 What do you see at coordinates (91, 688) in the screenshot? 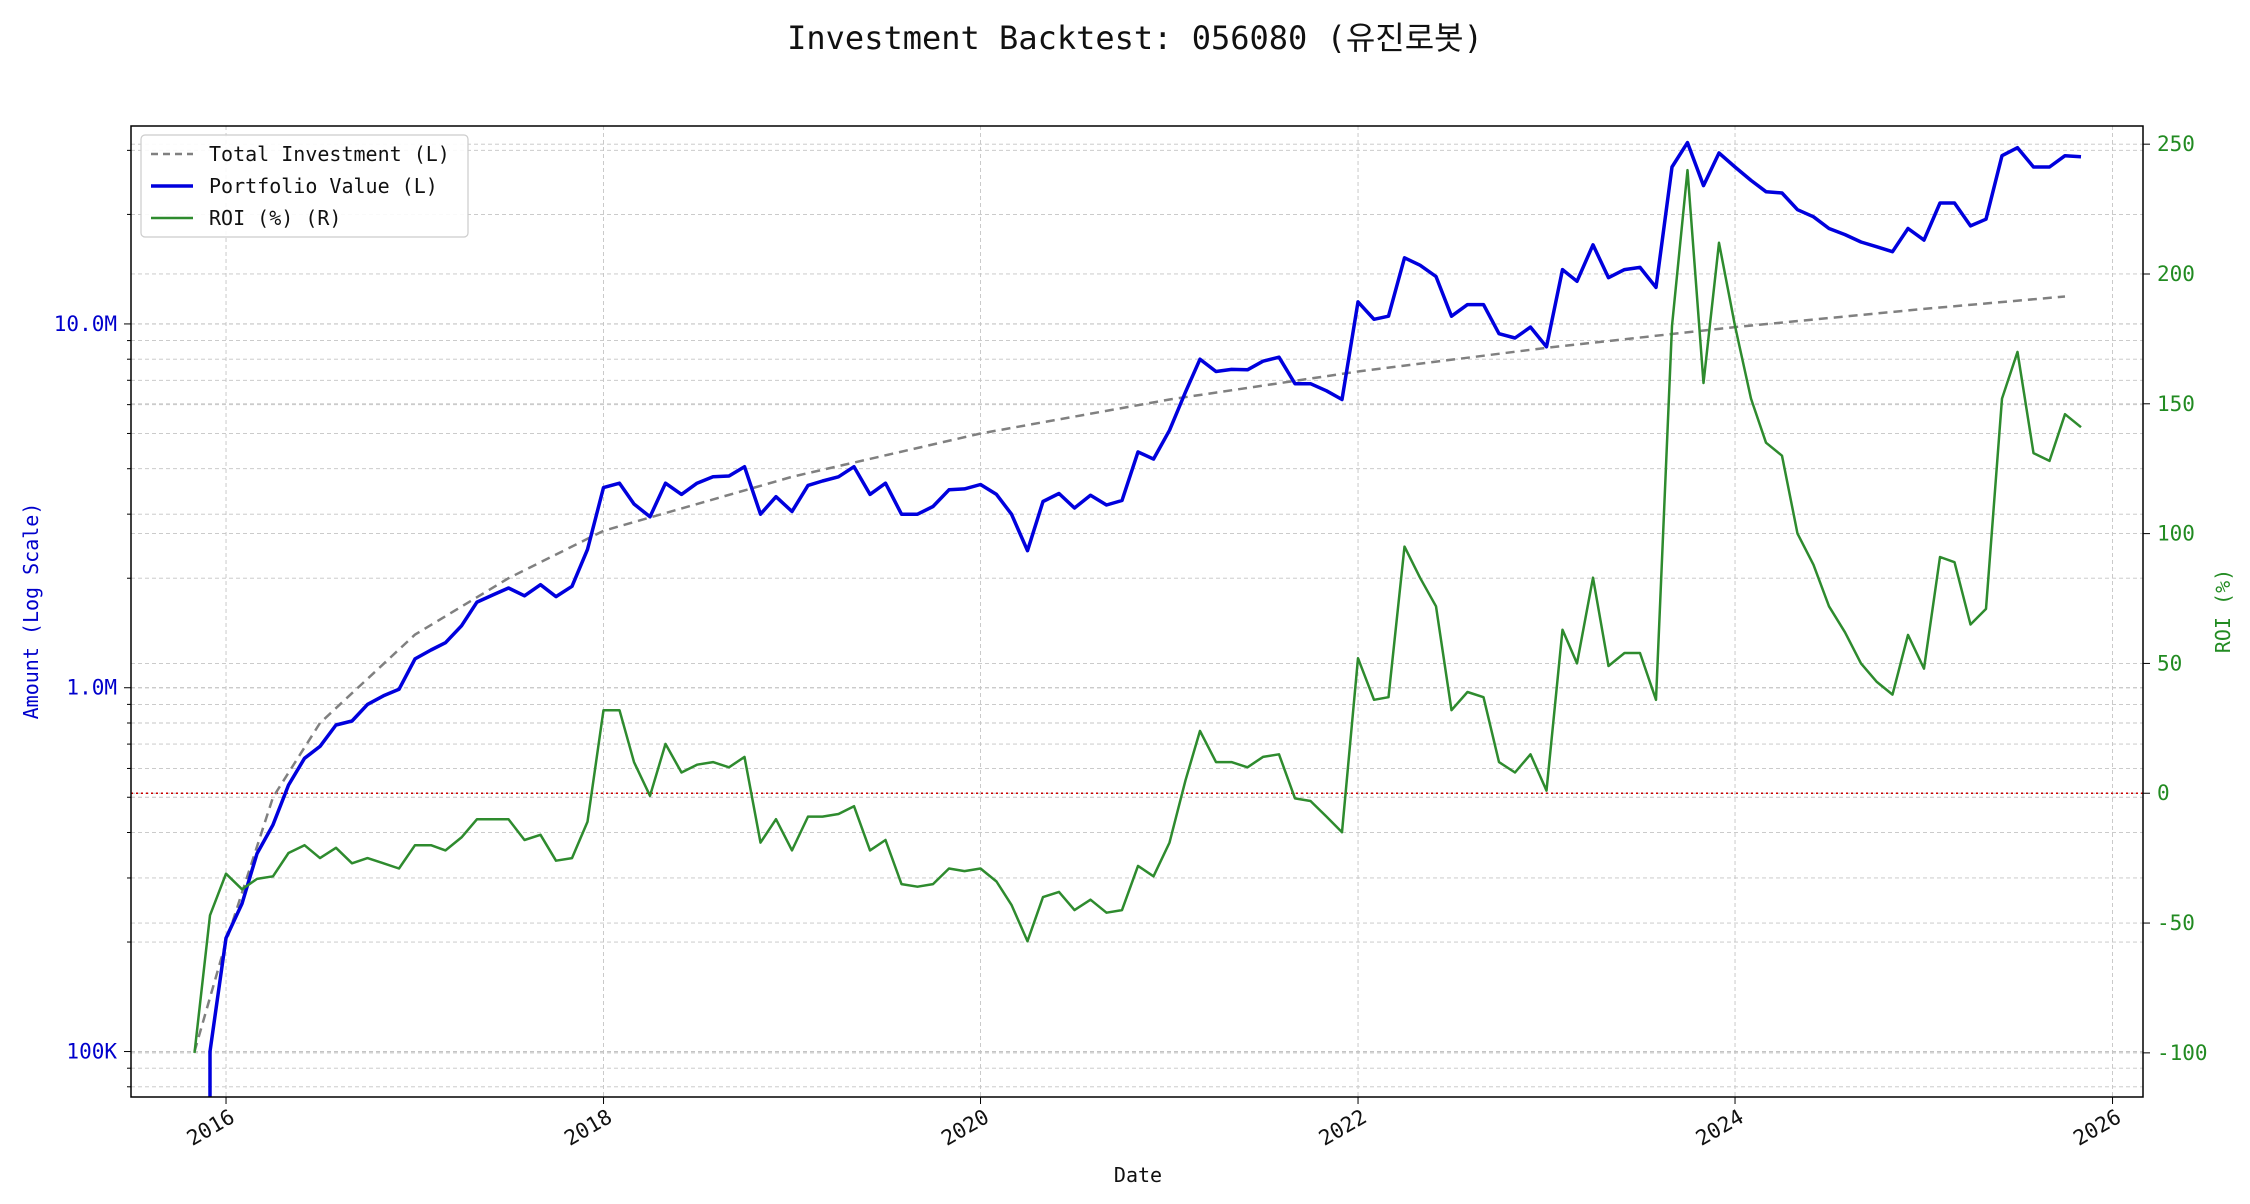
I see `y-left-tick-label: 1.0M` at bounding box center [91, 688].